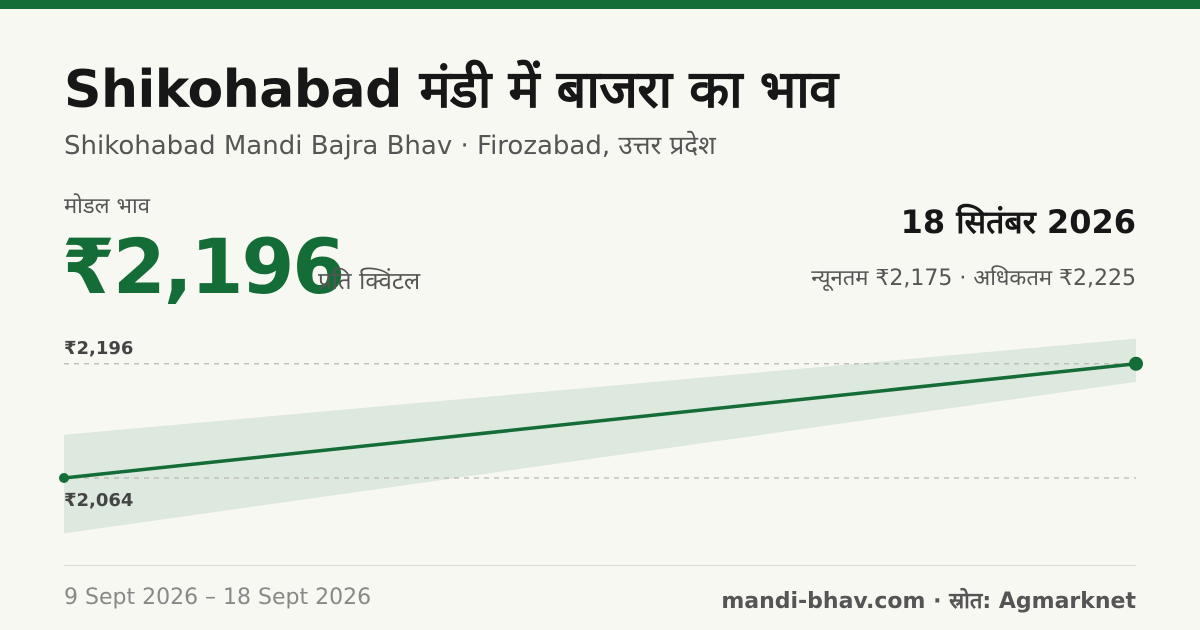 This screenshot has width=1200, height=630. Describe the element at coordinates (218, 597) in the screenshot. I see `footer-date-range: 9 Sept 2026 – 18 Sept 2026` at that location.